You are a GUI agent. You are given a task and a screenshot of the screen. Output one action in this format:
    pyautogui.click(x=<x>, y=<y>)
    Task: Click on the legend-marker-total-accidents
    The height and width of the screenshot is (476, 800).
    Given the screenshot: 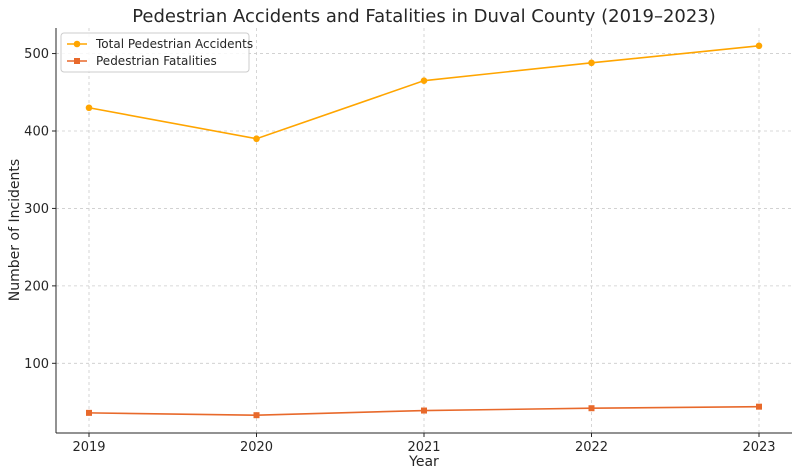 What is the action you would take?
    pyautogui.click(x=77, y=44)
    